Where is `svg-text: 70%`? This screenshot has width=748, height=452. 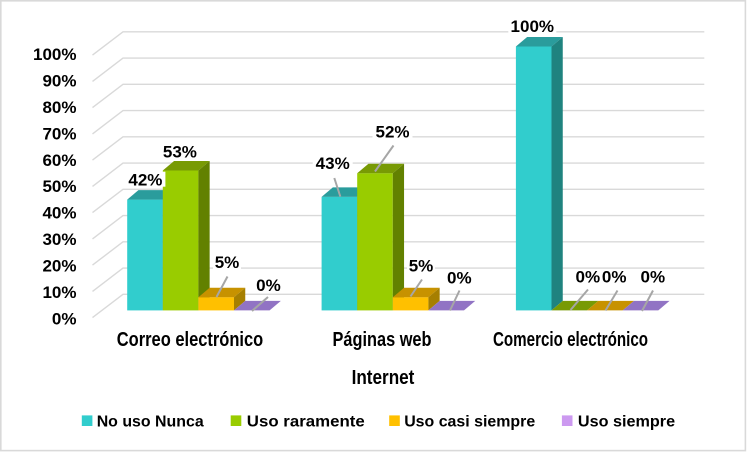 svg-text: 70% is located at coordinates (59, 133).